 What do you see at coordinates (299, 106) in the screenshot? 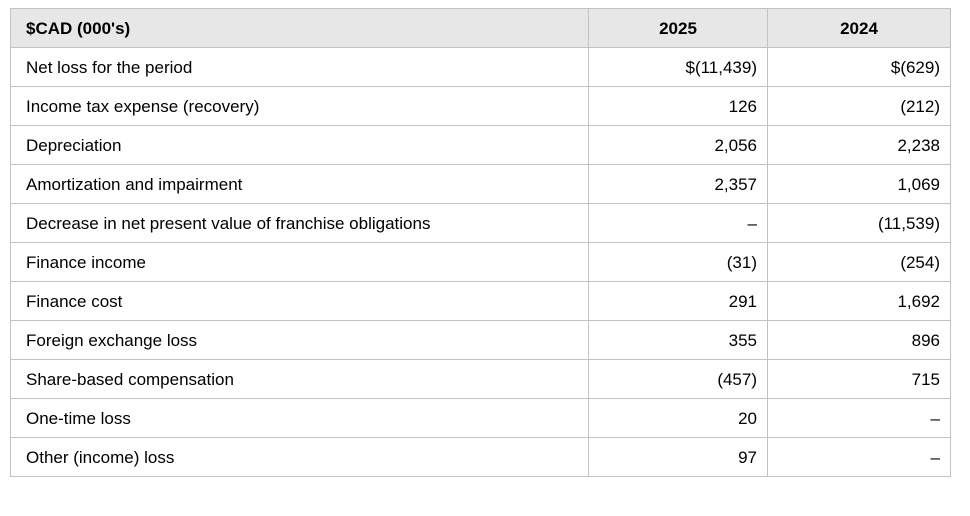
I see `row-label: Income tax expense (recovery)` at bounding box center [299, 106].